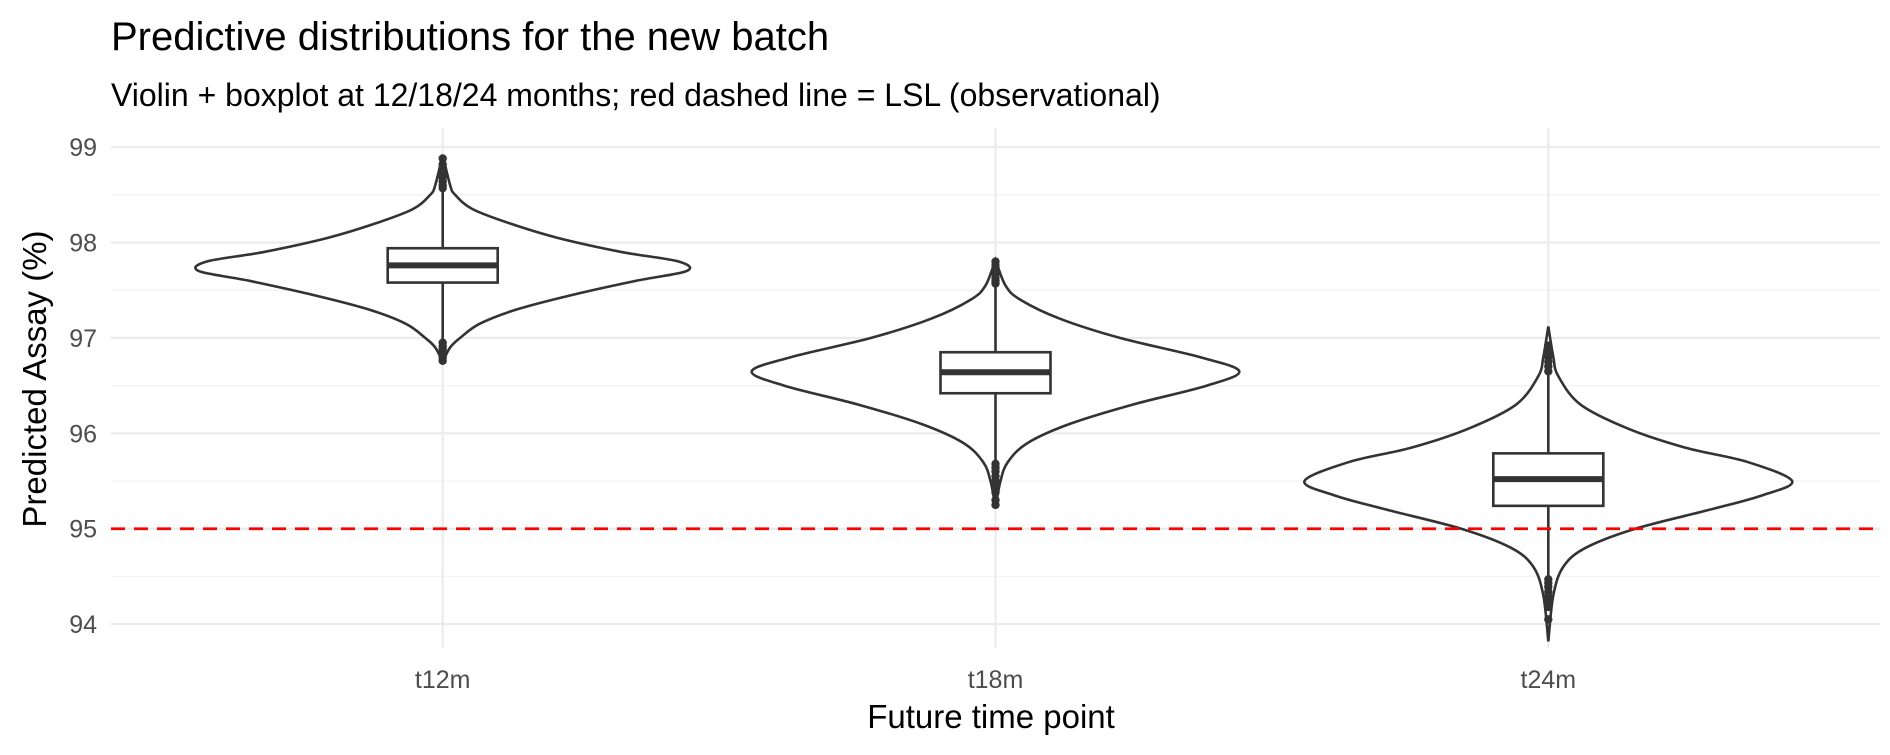 The width and height of the screenshot is (1890, 755). What do you see at coordinates (991, 716) in the screenshot?
I see `x-axis-title: Future time point` at bounding box center [991, 716].